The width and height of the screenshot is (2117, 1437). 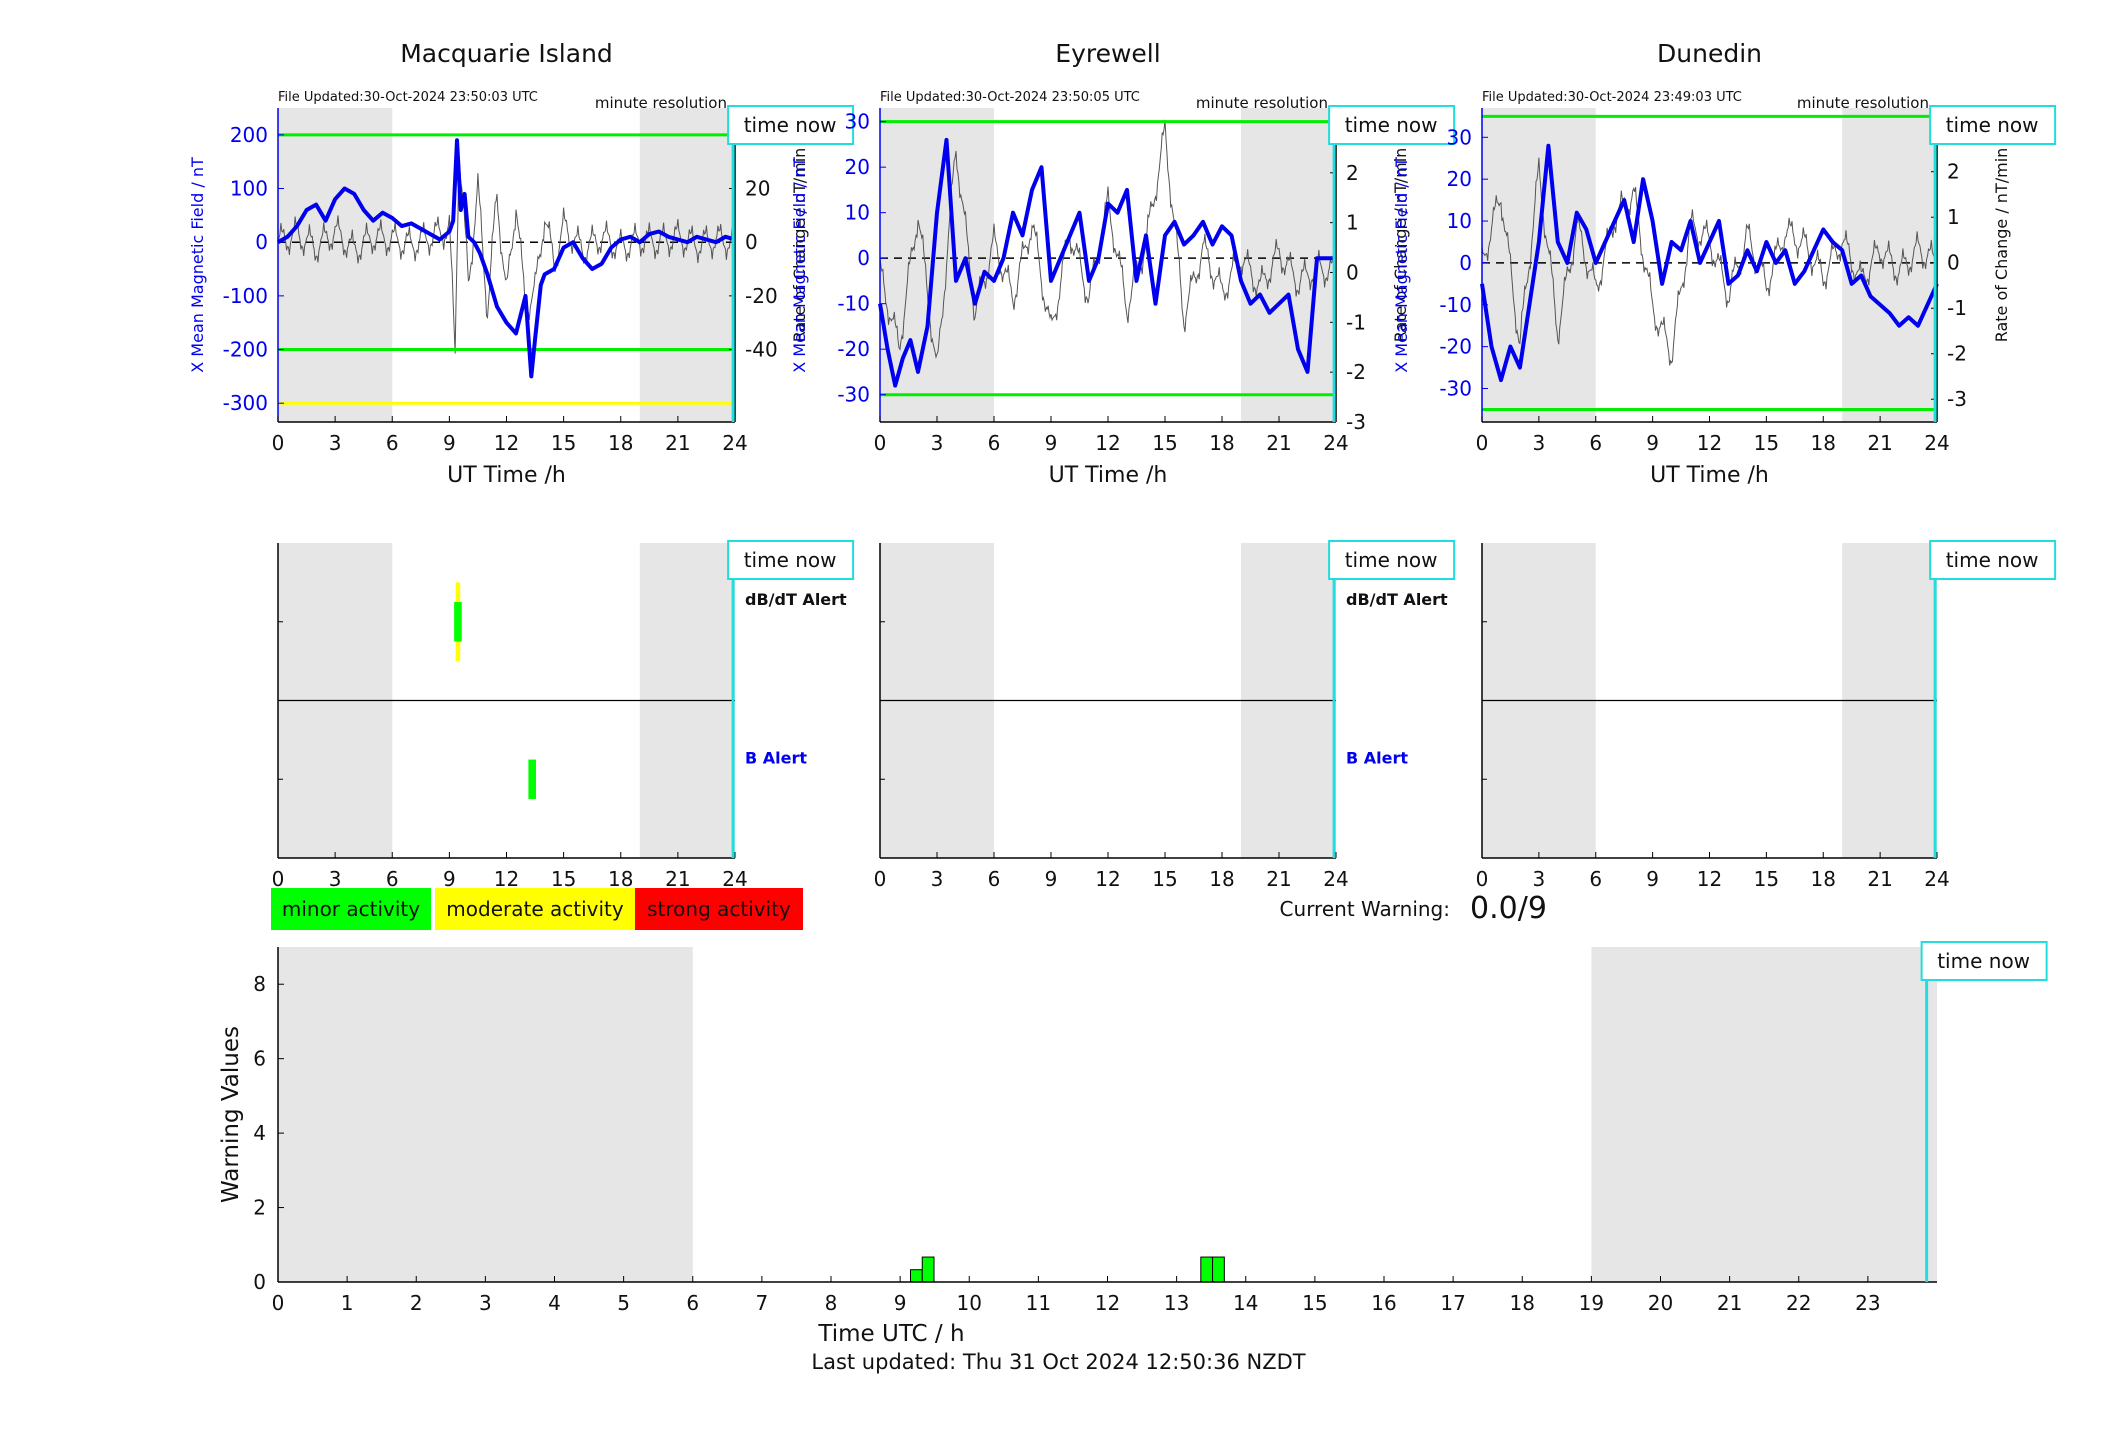 What do you see at coordinates (554, 1303) in the screenshot?
I see `x-tick-label: 4` at bounding box center [554, 1303].